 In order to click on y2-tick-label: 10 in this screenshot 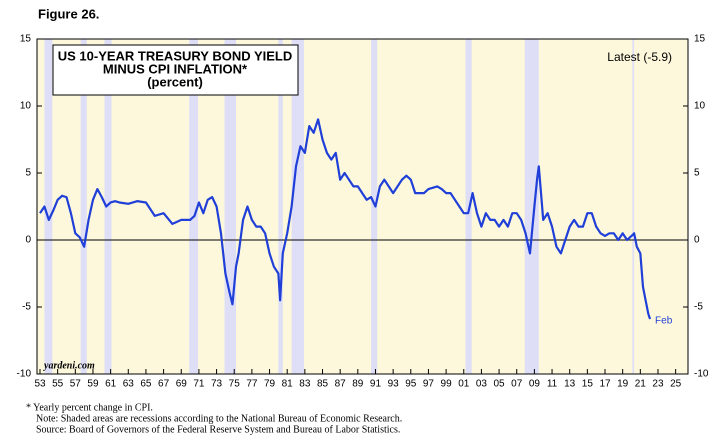, I will do `click(700, 106)`.